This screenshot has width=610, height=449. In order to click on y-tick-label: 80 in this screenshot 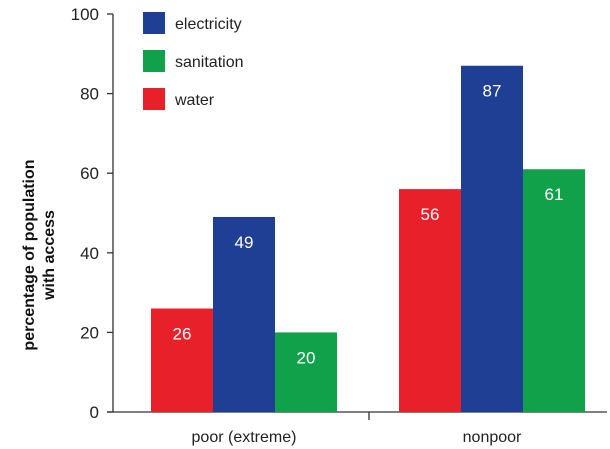, I will do `click(89, 94)`.